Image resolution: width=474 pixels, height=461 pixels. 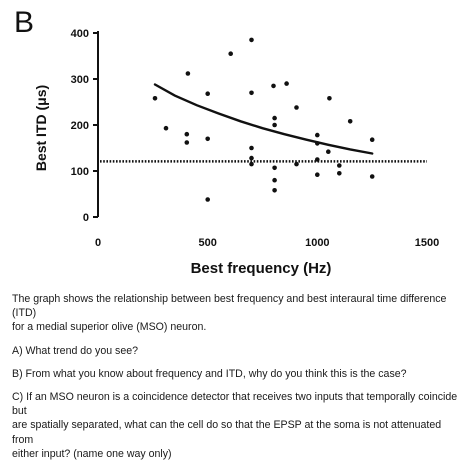 I want to click on x-tick-label: 0, so click(x=98, y=243).